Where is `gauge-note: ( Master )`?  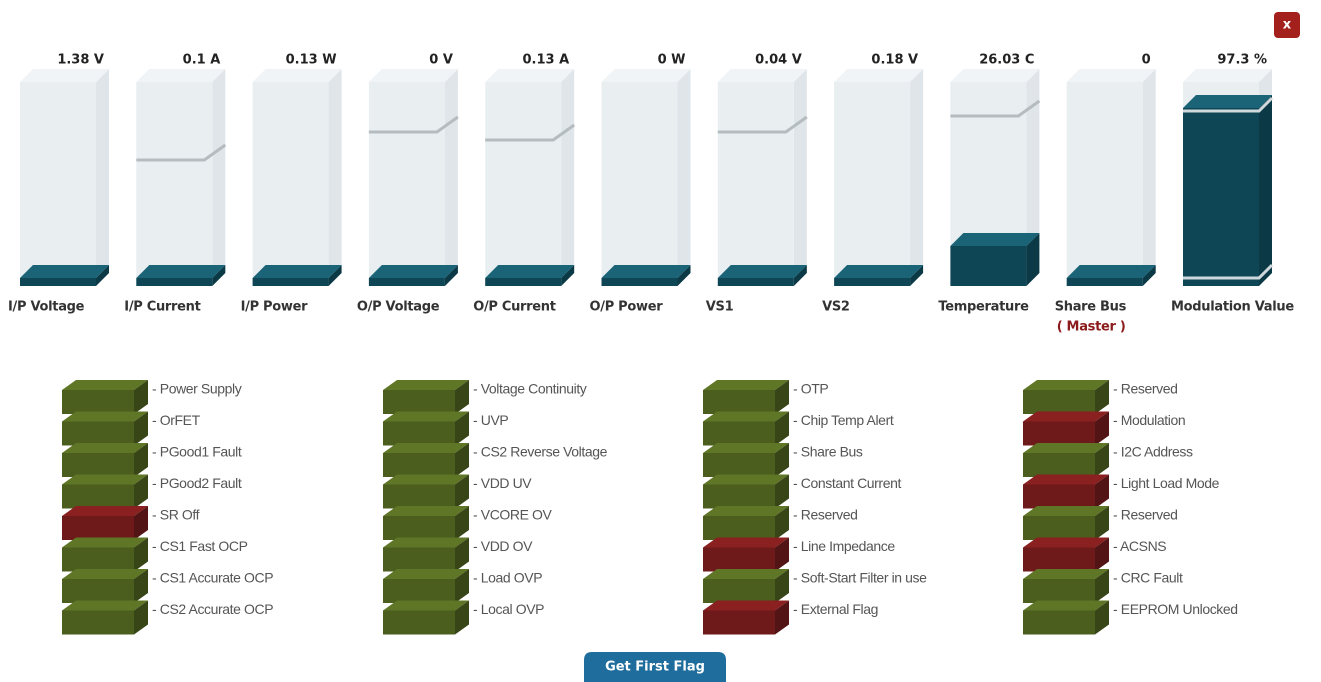 gauge-note: ( Master ) is located at coordinates (1091, 327).